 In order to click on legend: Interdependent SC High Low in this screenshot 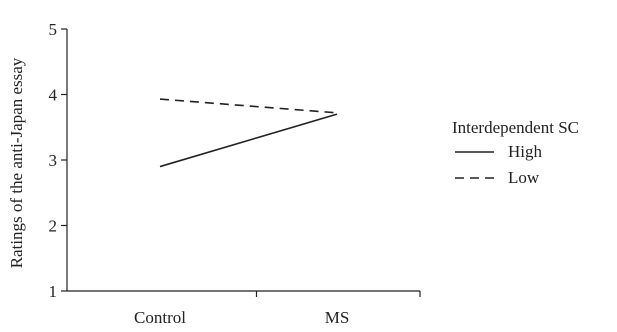, I will do `click(515, 152)`.